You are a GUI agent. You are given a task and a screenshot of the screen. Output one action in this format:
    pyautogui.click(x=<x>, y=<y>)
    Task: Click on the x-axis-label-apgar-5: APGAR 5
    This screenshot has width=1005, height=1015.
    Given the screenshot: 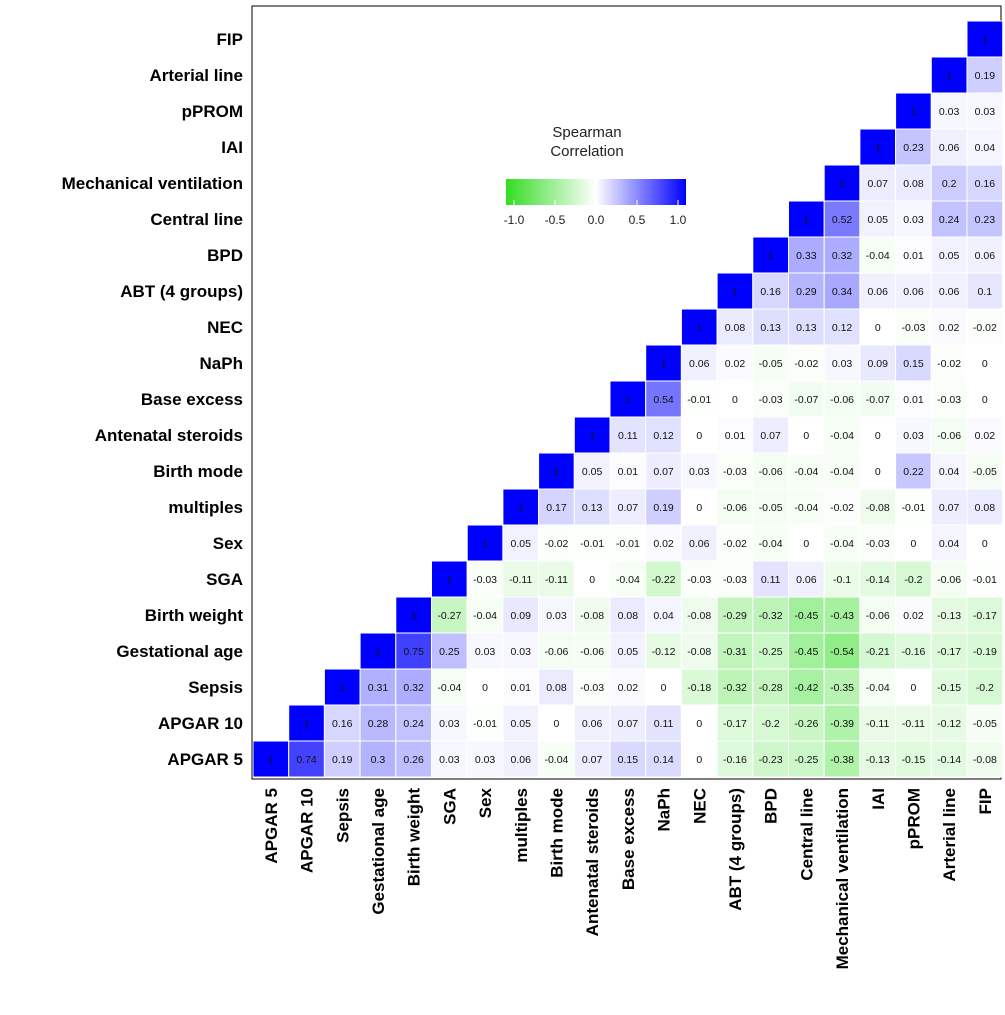 What is the action you would take?
    pyautogui.click(x=271, y=826)
    